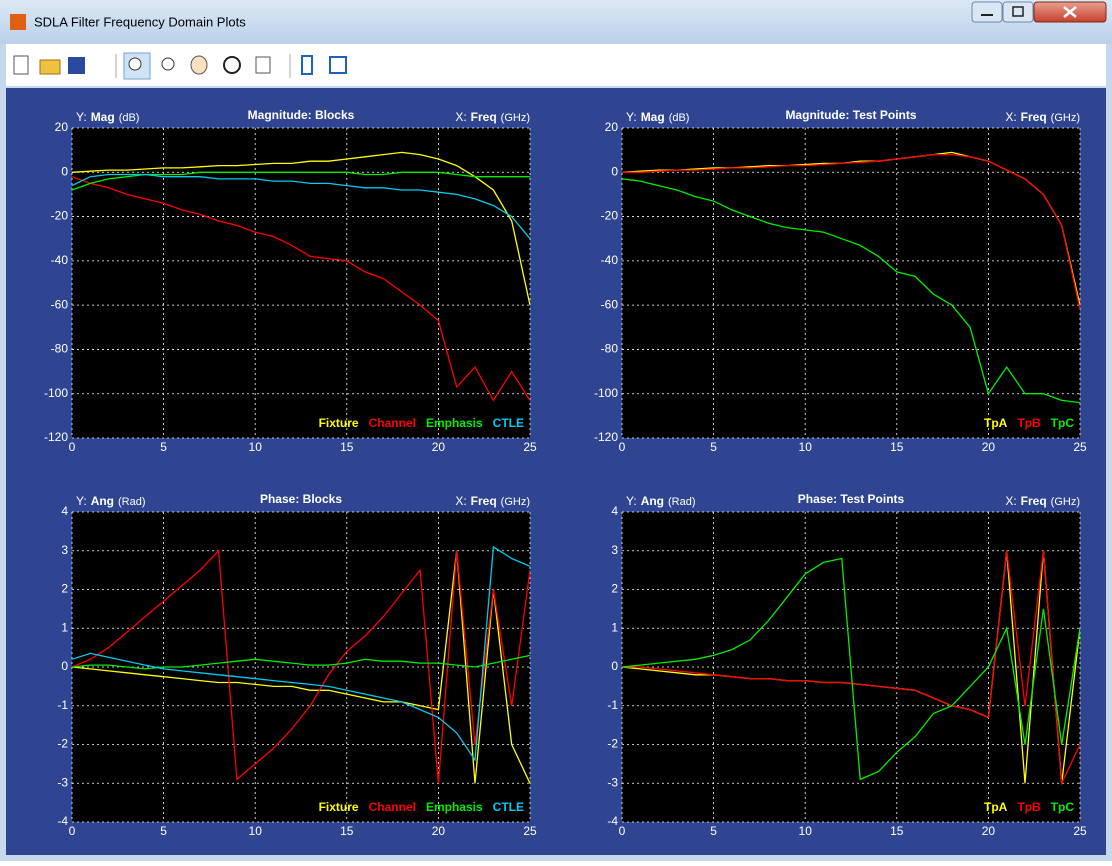 The width and height of the screenshot is (1112, 866). Describe the element at coordinates (1034, 117) in the screenshot. I see `xlabel-name: Freq` at that location.